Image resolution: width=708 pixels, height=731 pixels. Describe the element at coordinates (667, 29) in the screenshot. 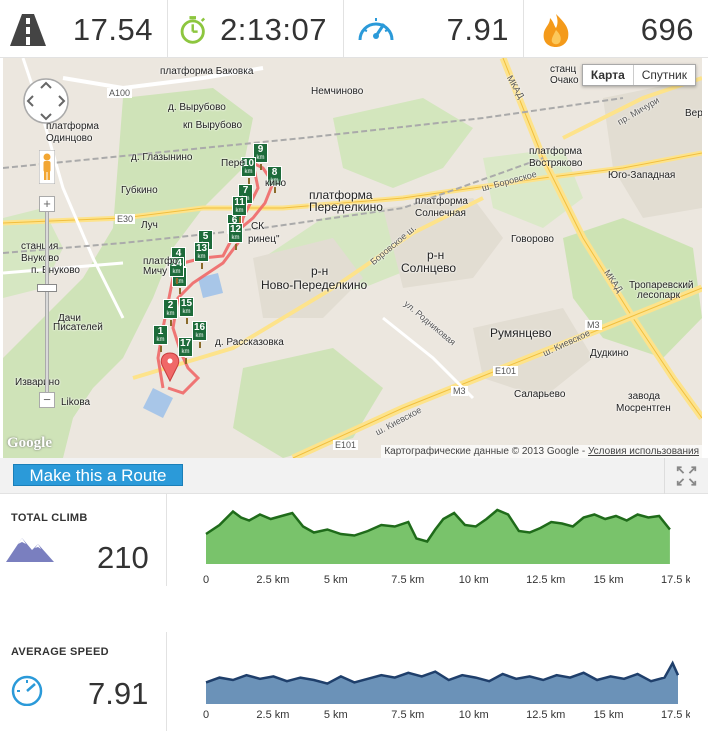

I see `calories-value: 696` at that location.